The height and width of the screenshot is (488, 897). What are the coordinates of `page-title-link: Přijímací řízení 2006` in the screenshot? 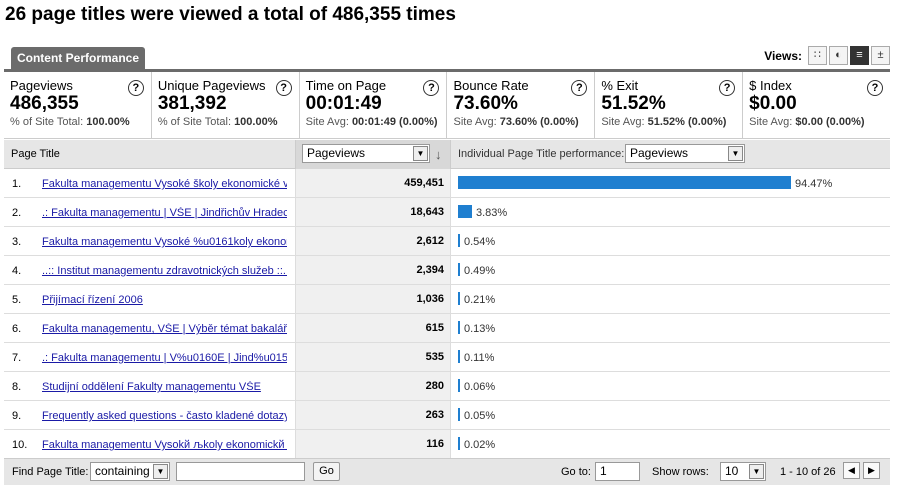 It's located at (92, 300).